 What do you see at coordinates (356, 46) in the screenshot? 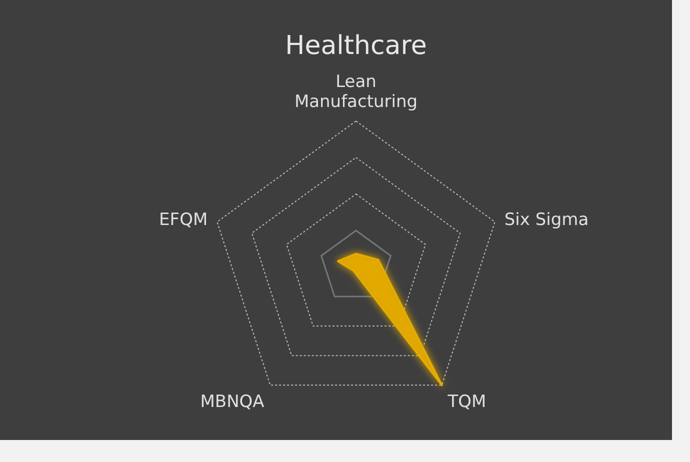
I see `chart-title: Healthcare` at bounding box center [356, 46].